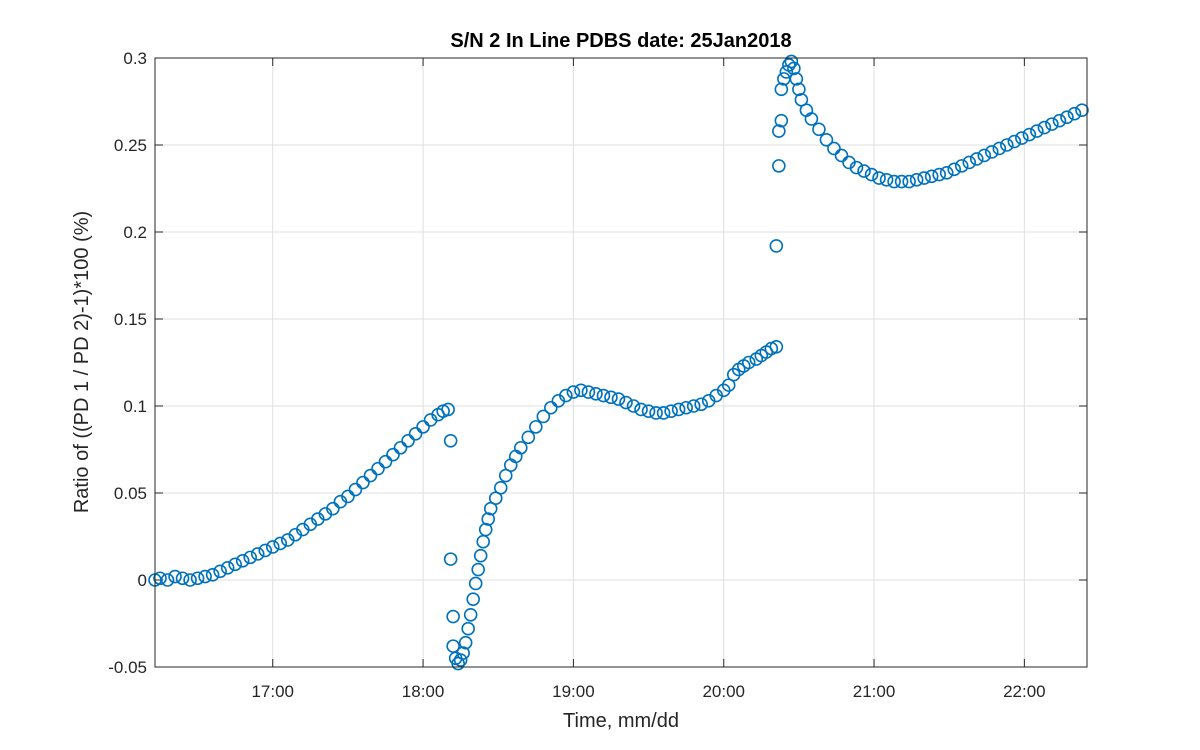 This screenshot has width=1200, height=750. Describe the element at coordinates (135, 58) in the screenshot. I see `y-tick-label: 0.3` at that location.